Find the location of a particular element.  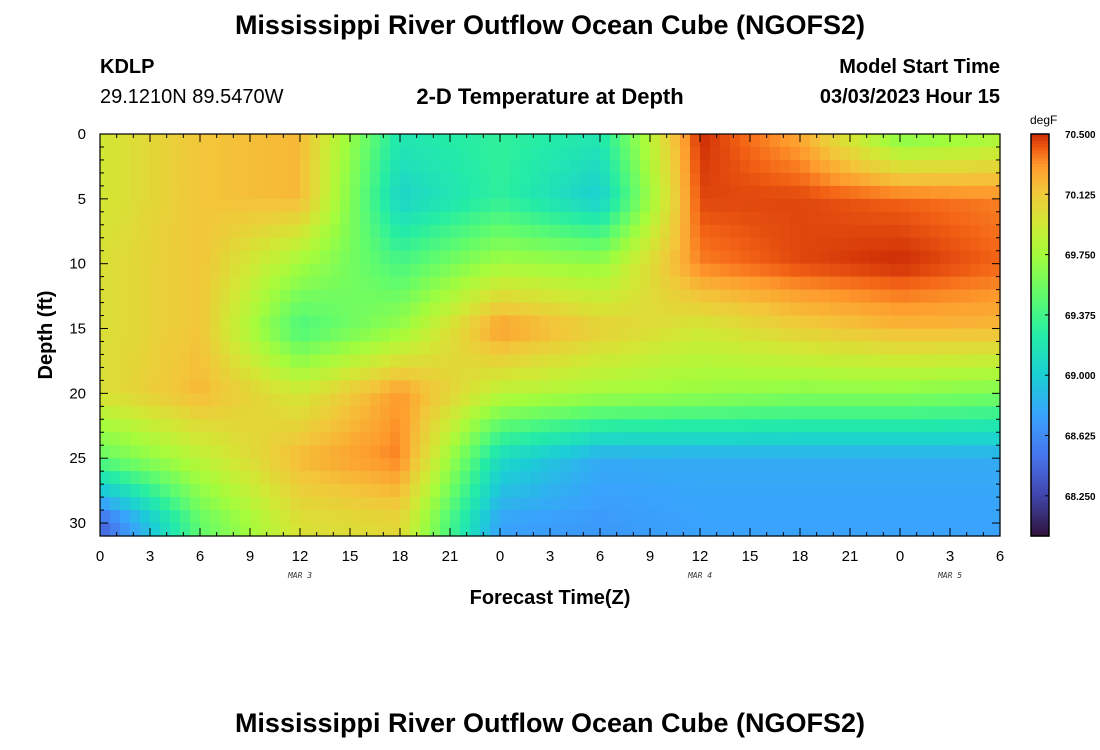

date-label: MAR 5 is located at coordinates (949, 575).